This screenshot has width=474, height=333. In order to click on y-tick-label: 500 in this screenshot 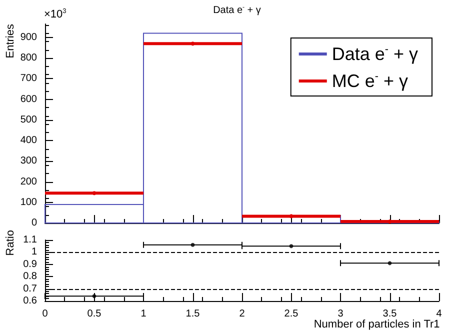, I will do `click(29, 120)`.